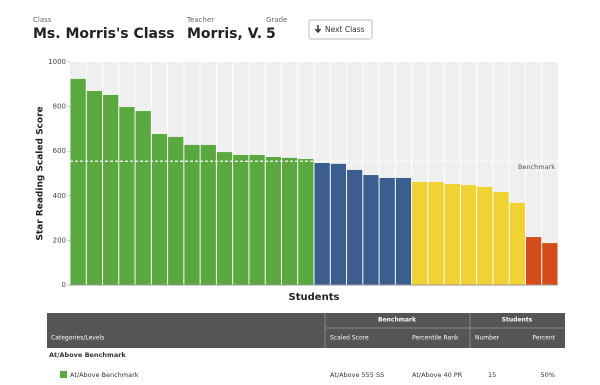  What do you see at coordinates (104, 34) in the screenshot?
I see `class-name: Ms. Morris's Class` at bounding box center [104, 34].